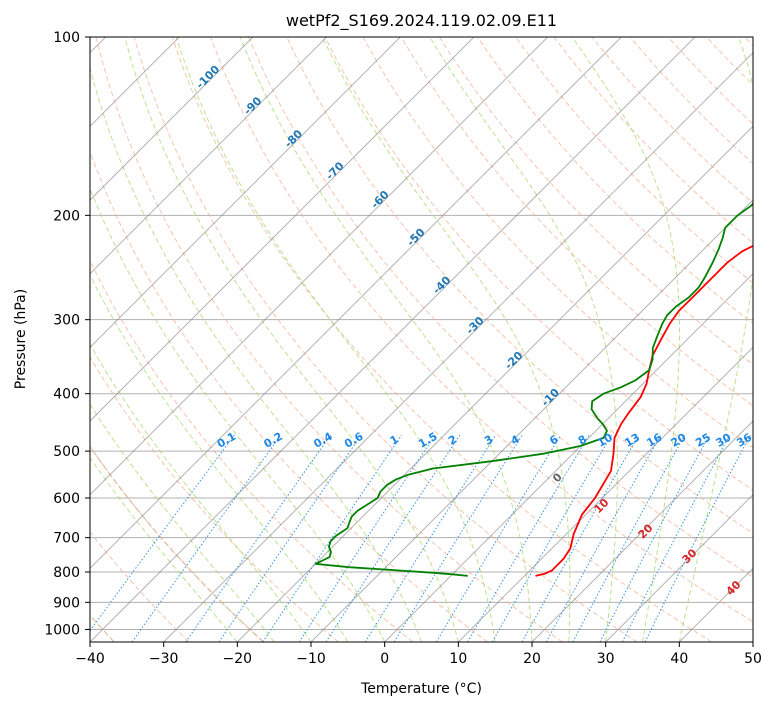 This screenshot has height=708, width=775. I want to click on x-tick-label: −20, so click(238, 659).